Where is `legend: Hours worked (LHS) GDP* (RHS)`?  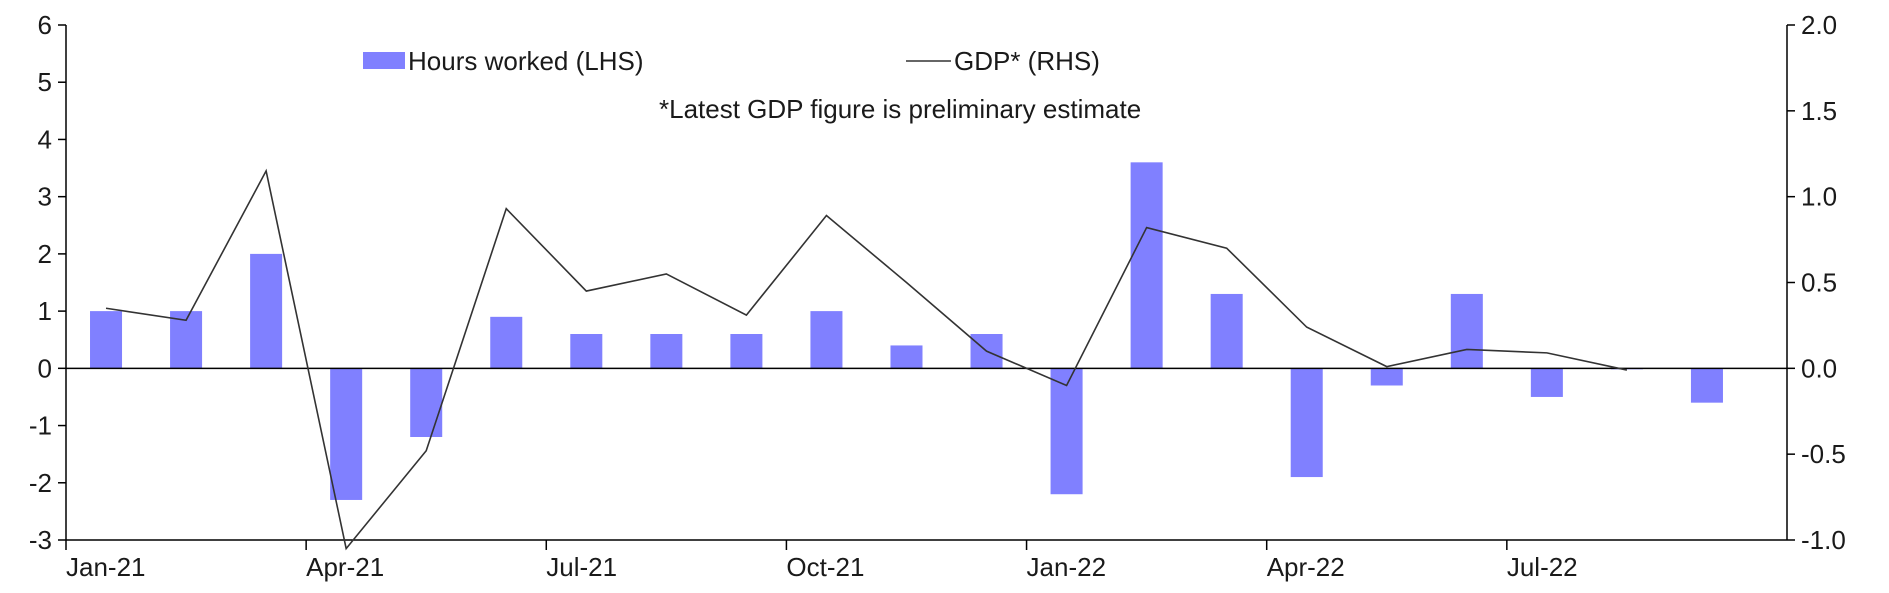 legend: Hours worked (LHS) GDP* (RHS) is located at coordinates (731, 61).